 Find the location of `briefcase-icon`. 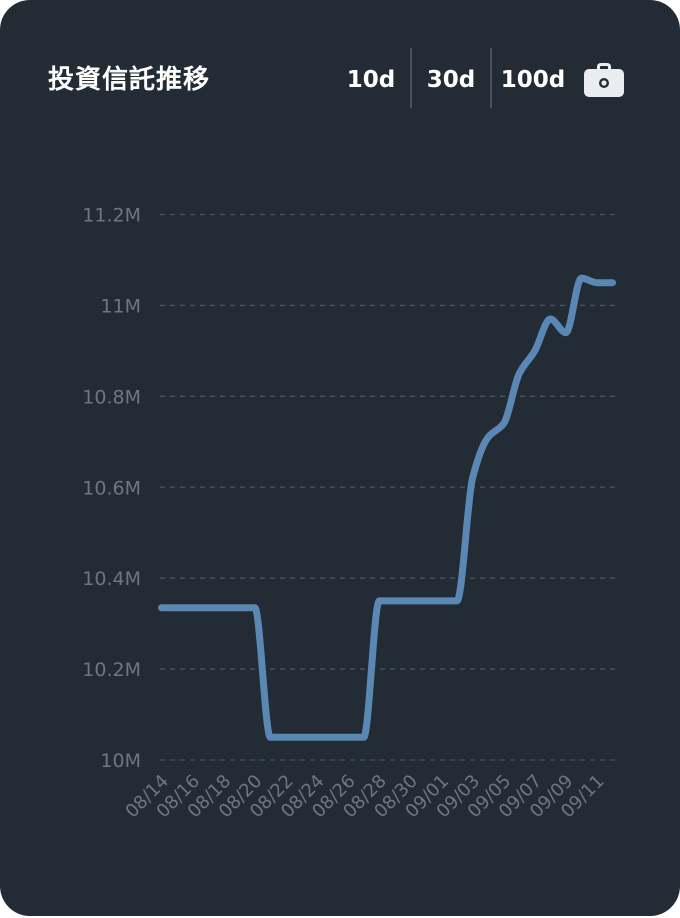

briefcase-icon is located at coordinates (604, 79).